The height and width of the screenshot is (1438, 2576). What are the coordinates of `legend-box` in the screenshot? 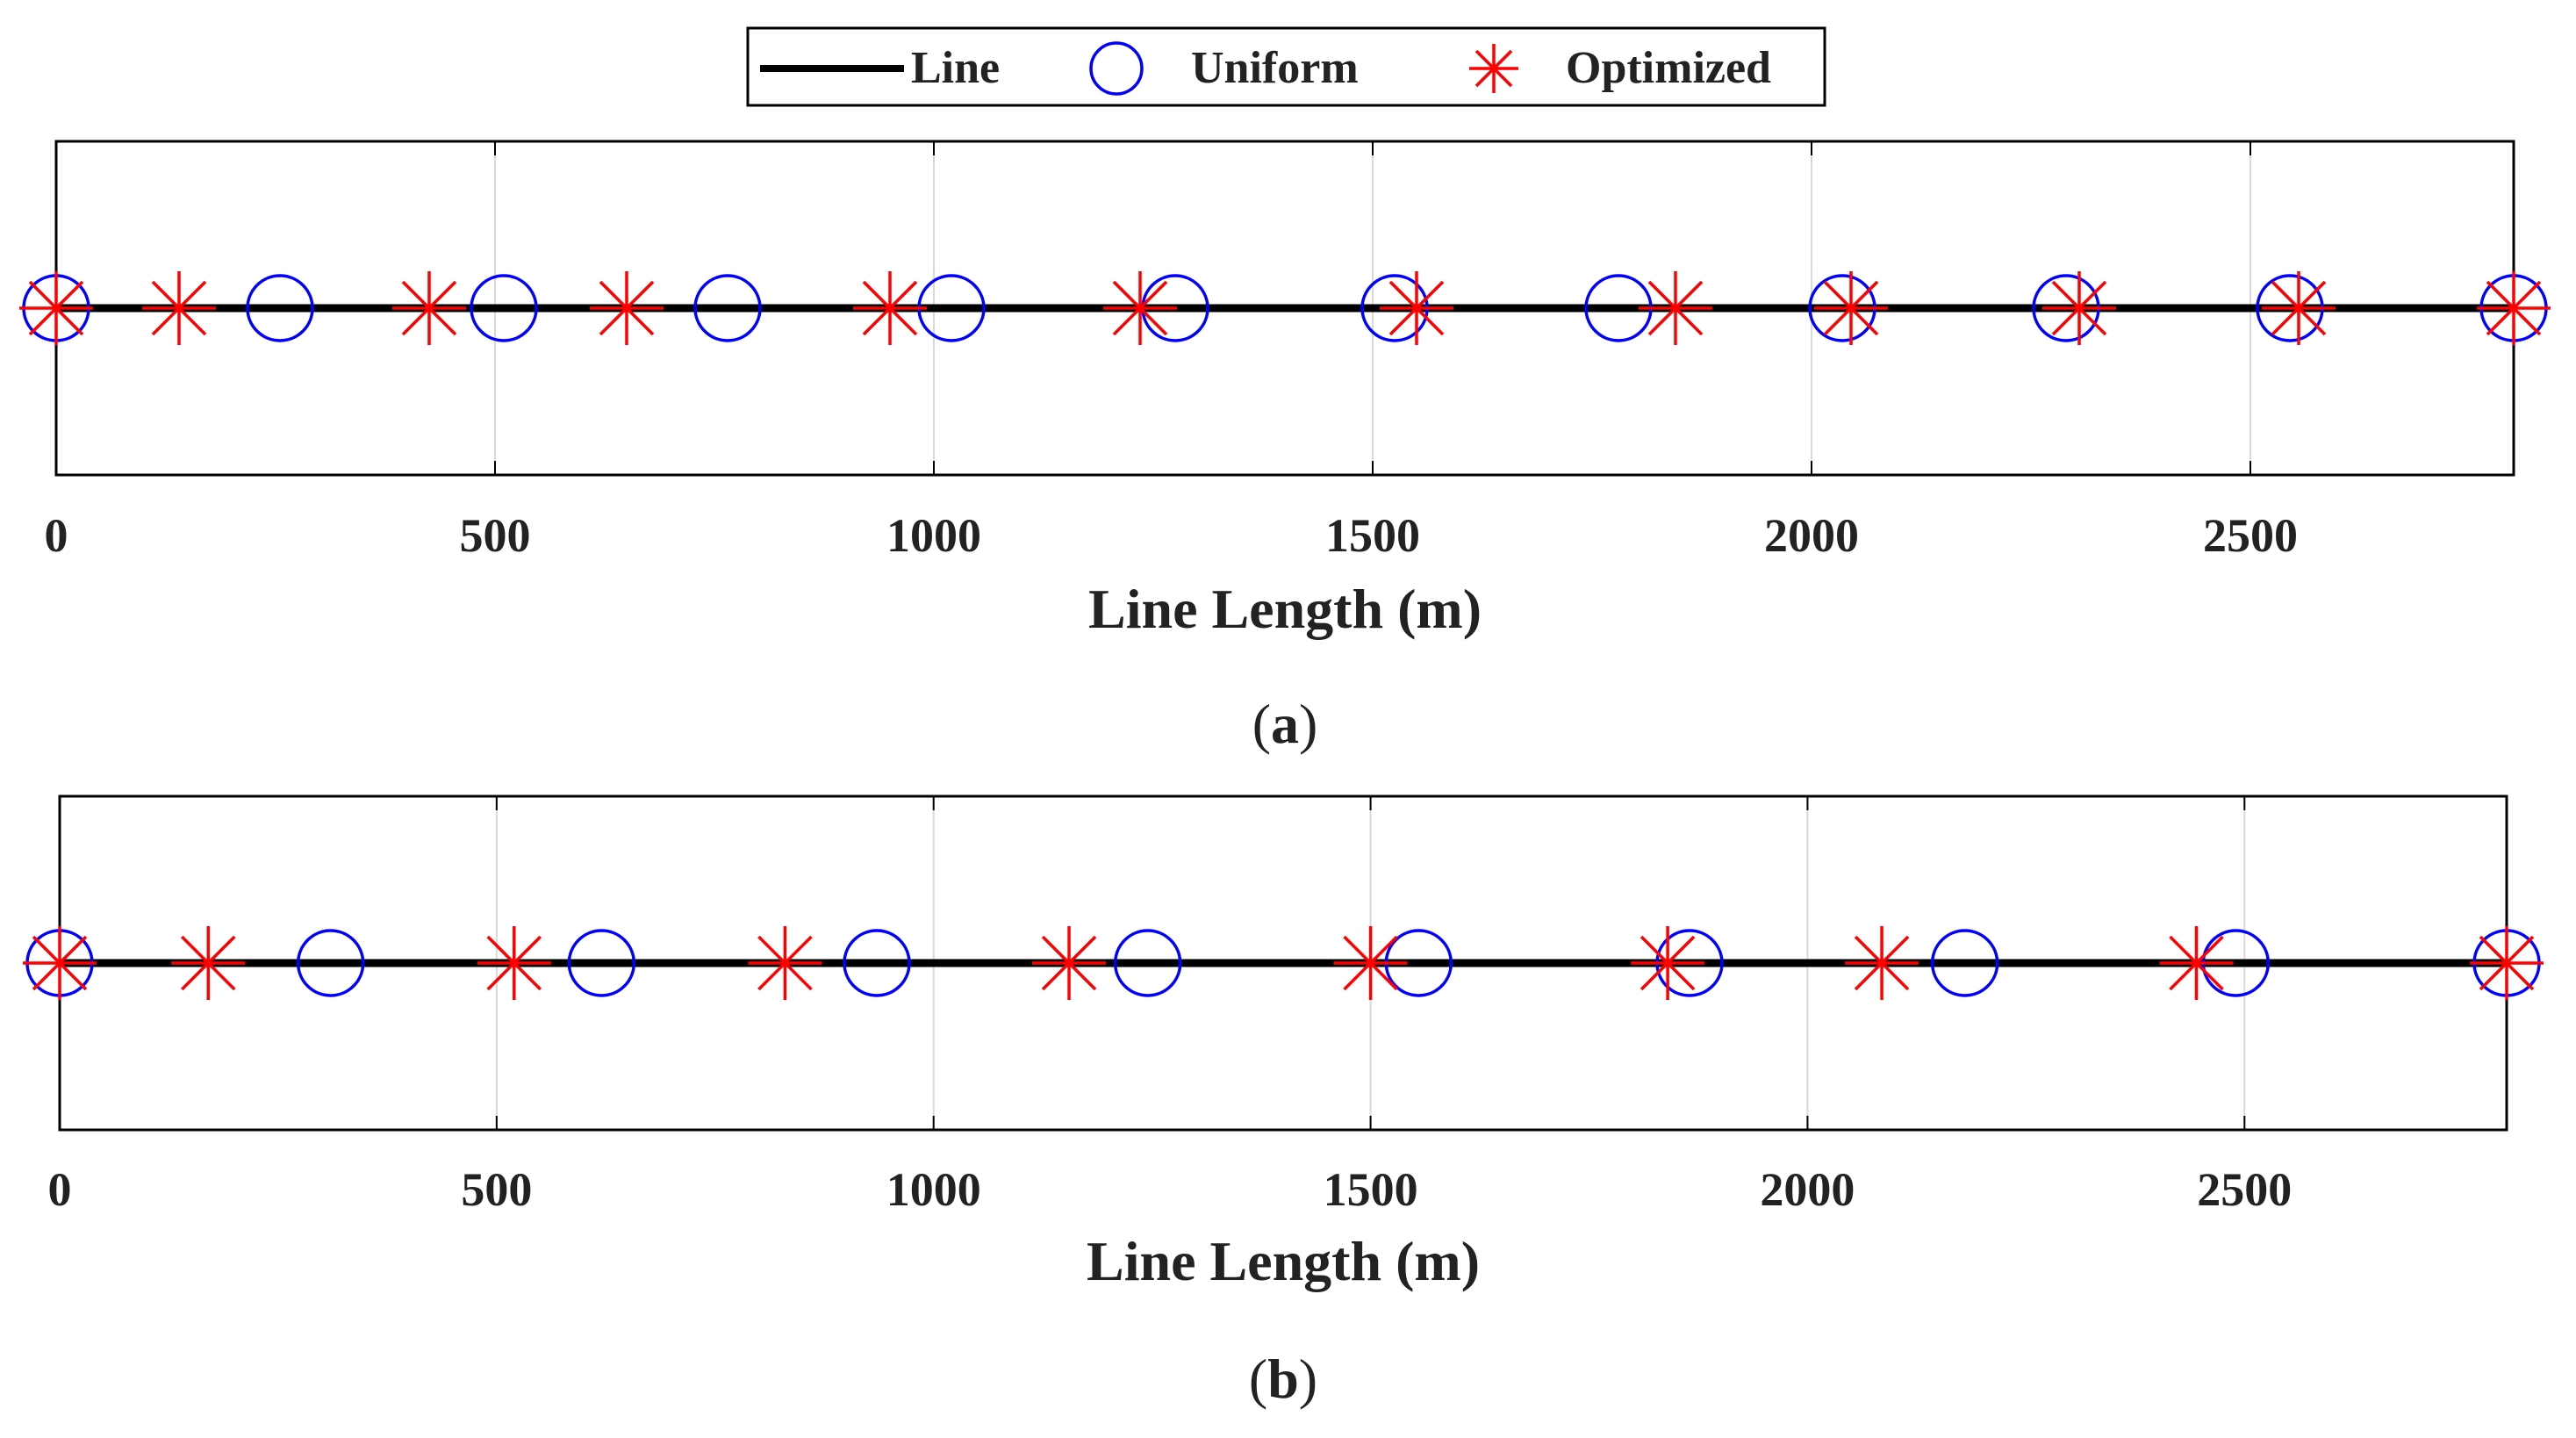 It's located at (1286, 66).